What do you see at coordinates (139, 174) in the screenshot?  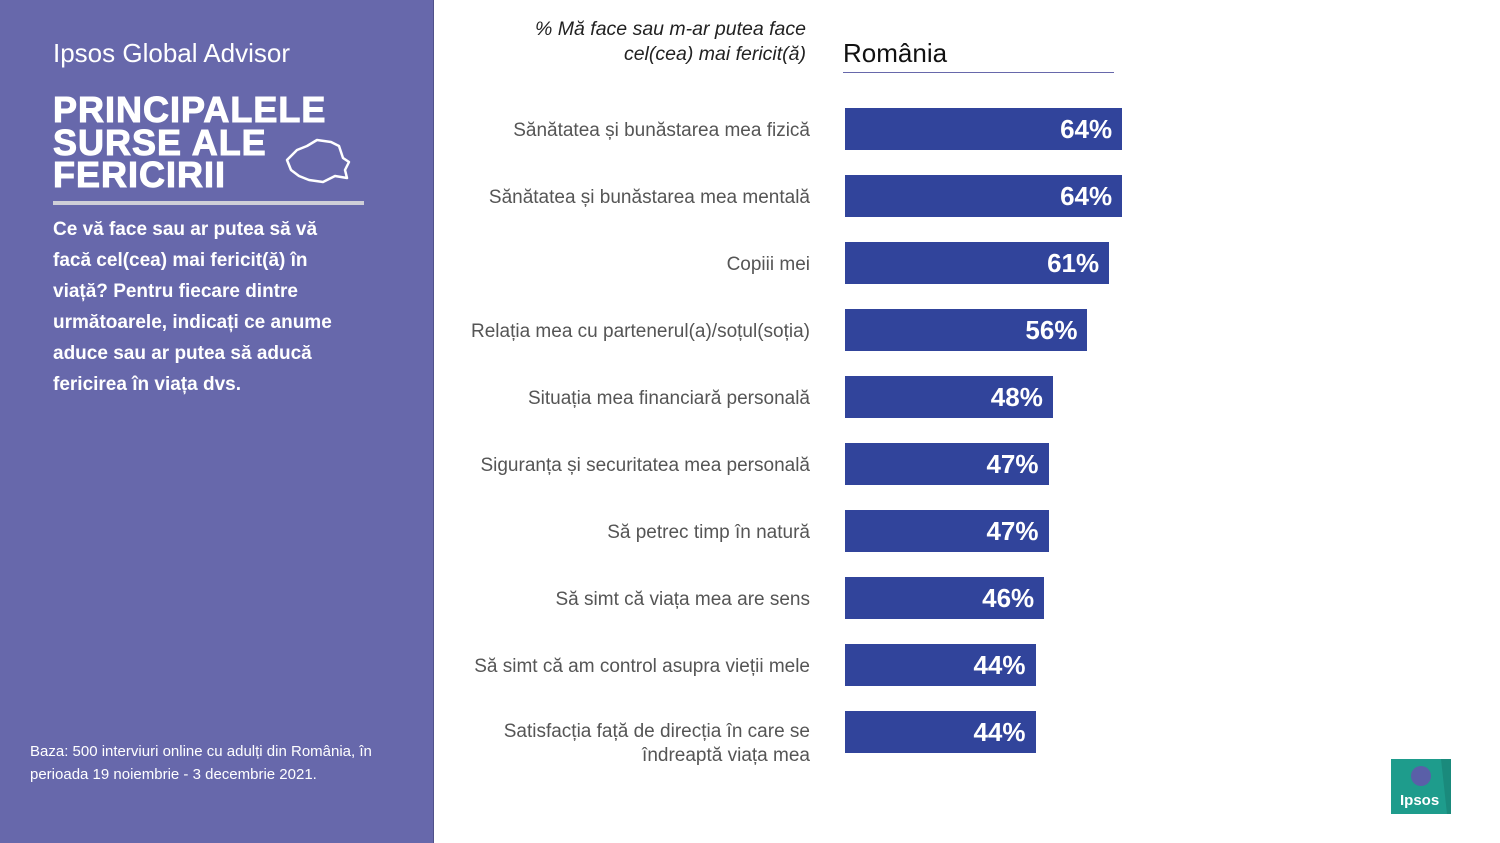 I see `title-line: FERICIRII` at bounding box center [139, 174].